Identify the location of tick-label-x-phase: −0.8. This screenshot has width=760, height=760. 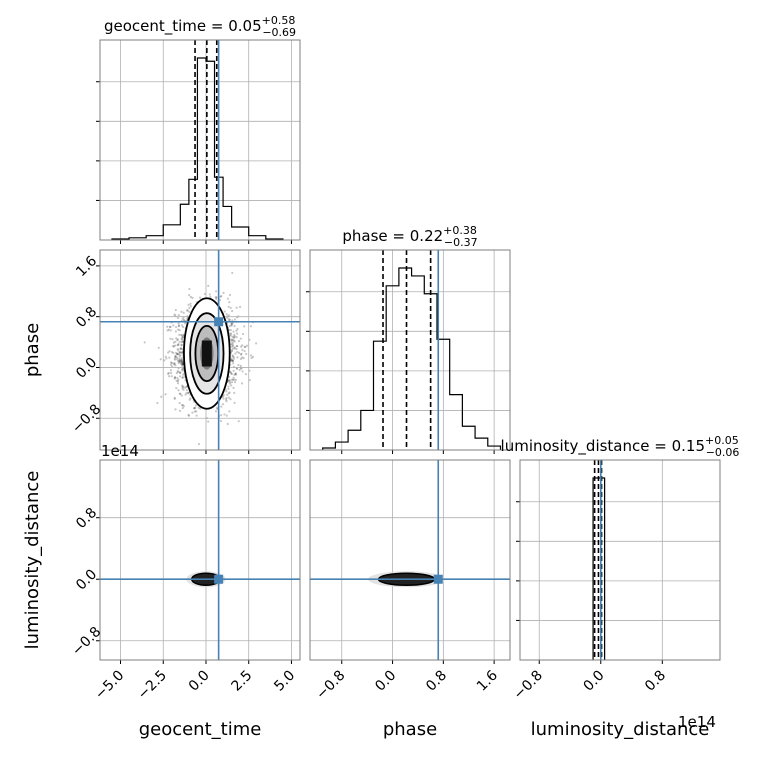
(330, 685).